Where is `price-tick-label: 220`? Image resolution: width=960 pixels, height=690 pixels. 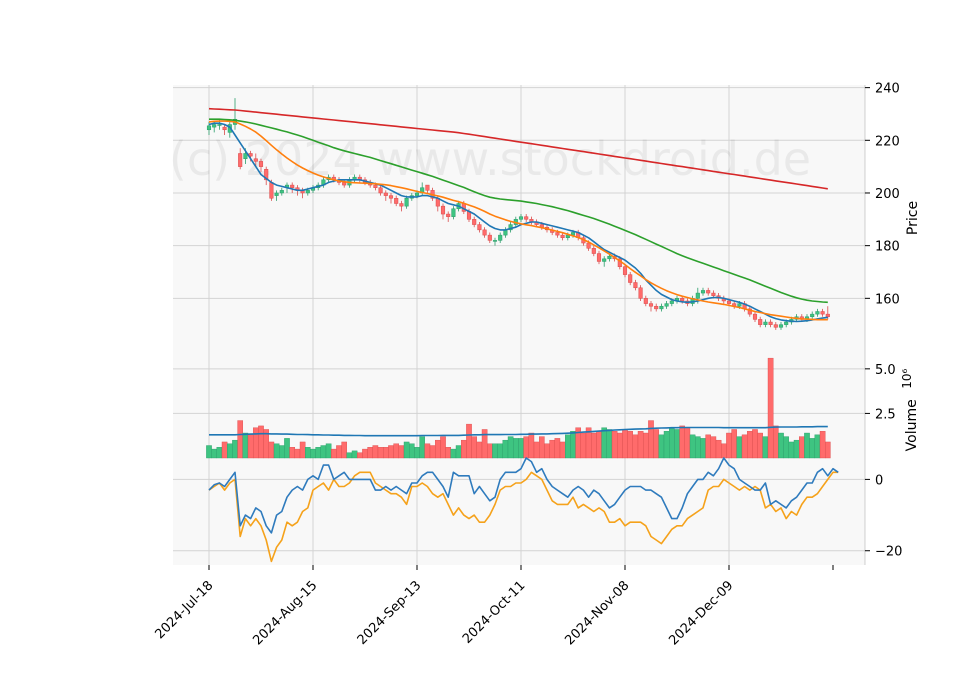 price-tick-label: 220 is located at coordinates (887, 141).